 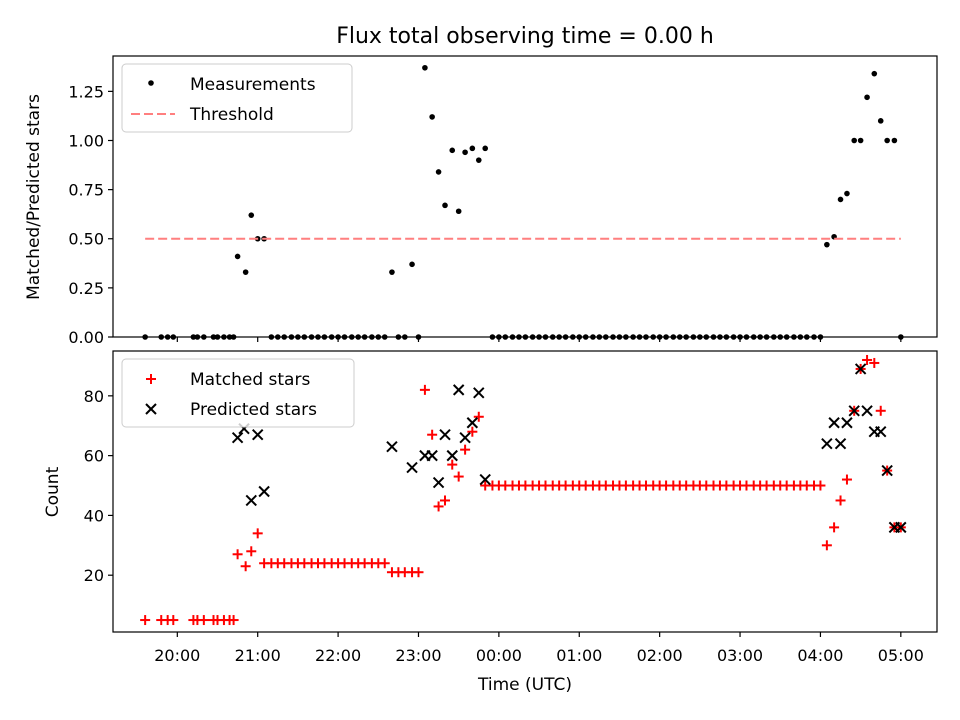 I want to click on y-tick-label: 0.75, so click(x=86, y=190).